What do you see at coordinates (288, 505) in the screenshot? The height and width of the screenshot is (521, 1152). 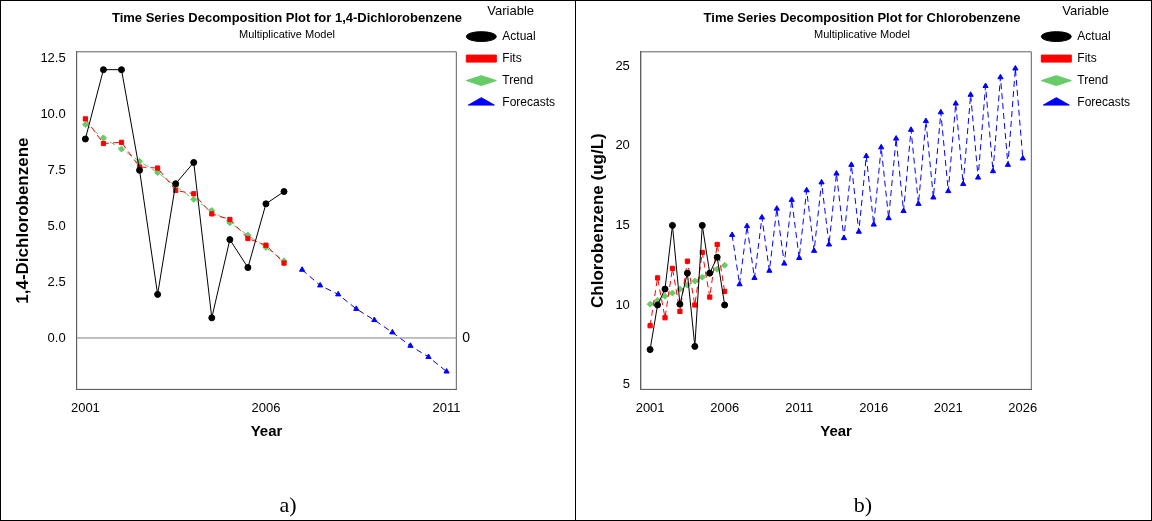 I see `text: a)` at bounding box center [288, 505].